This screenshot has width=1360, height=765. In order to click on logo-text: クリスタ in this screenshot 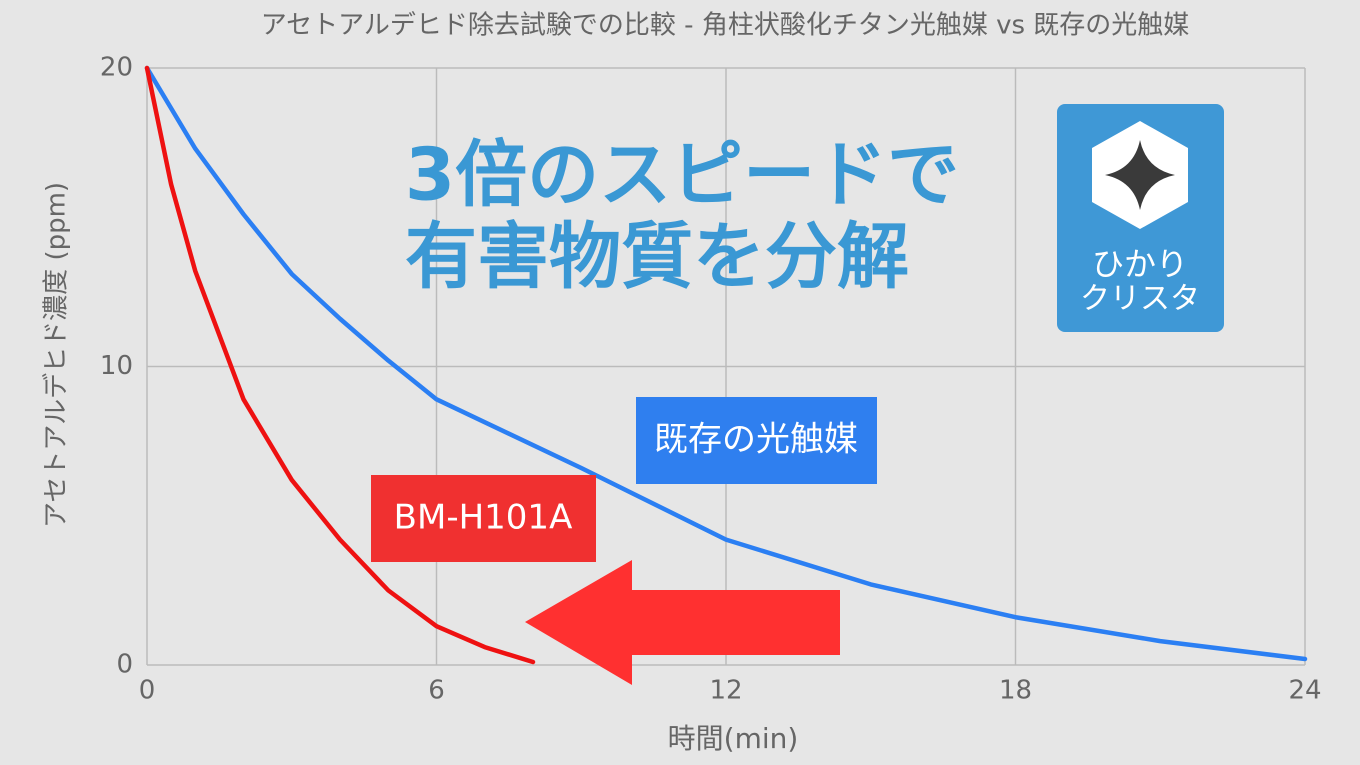, I will do `click(1140, 299)`.